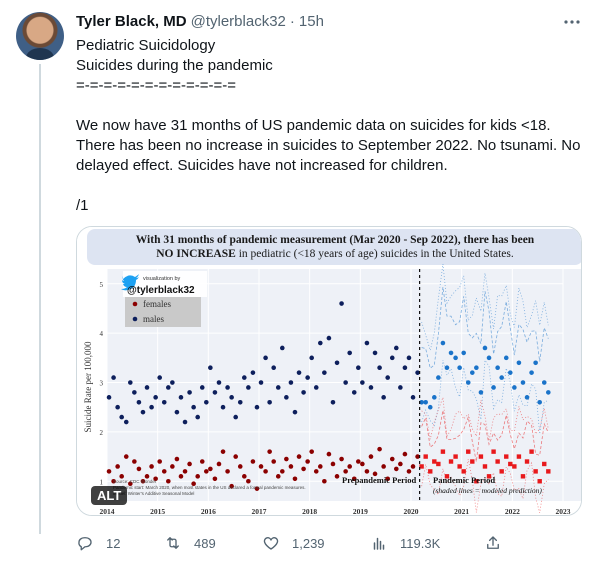 This screenshot has height=563, width=598. I want to click on x-tick-label: 2021, so click(461, 511).